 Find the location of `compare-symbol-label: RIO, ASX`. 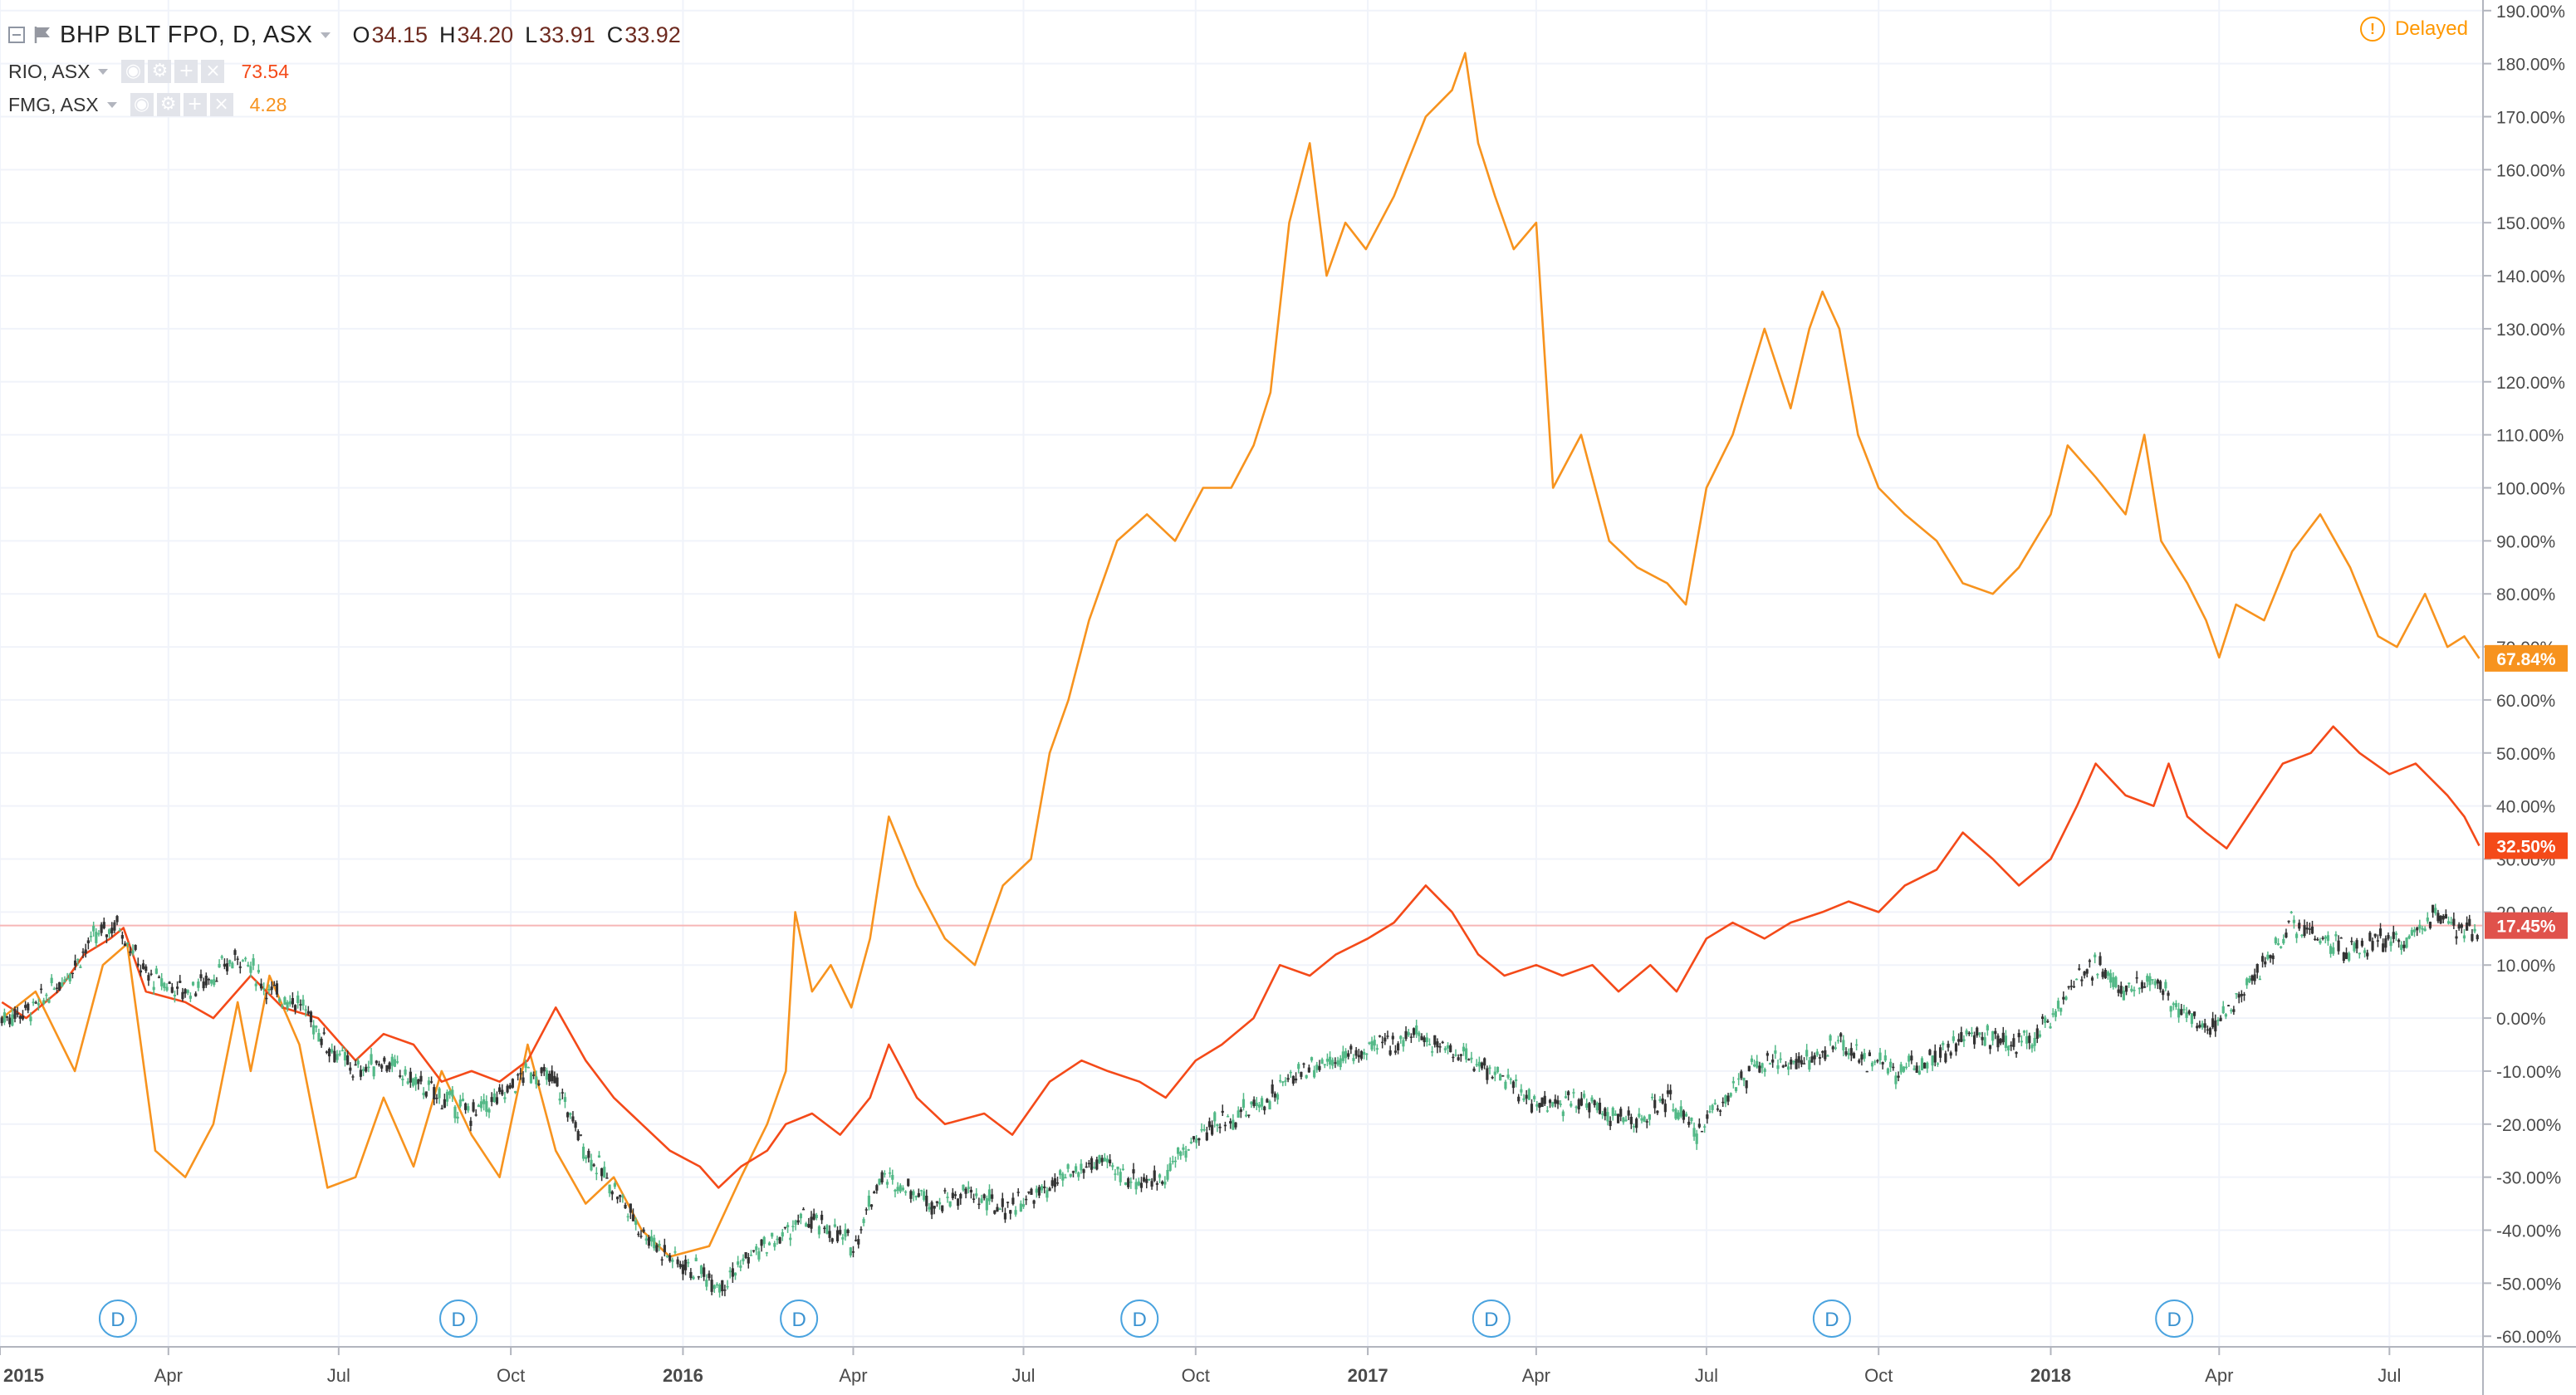

compare-symbol-label: RIO, ASX is located at coordinates (49, 71).